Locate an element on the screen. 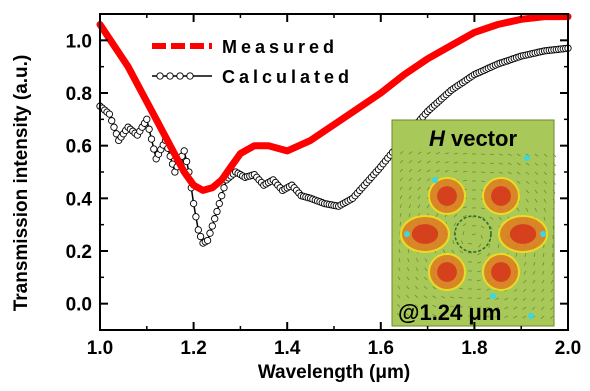 This screenshot has height=391, width=590. x-axis-title: Wavelength (μm) is located at coordinates (334, 372).